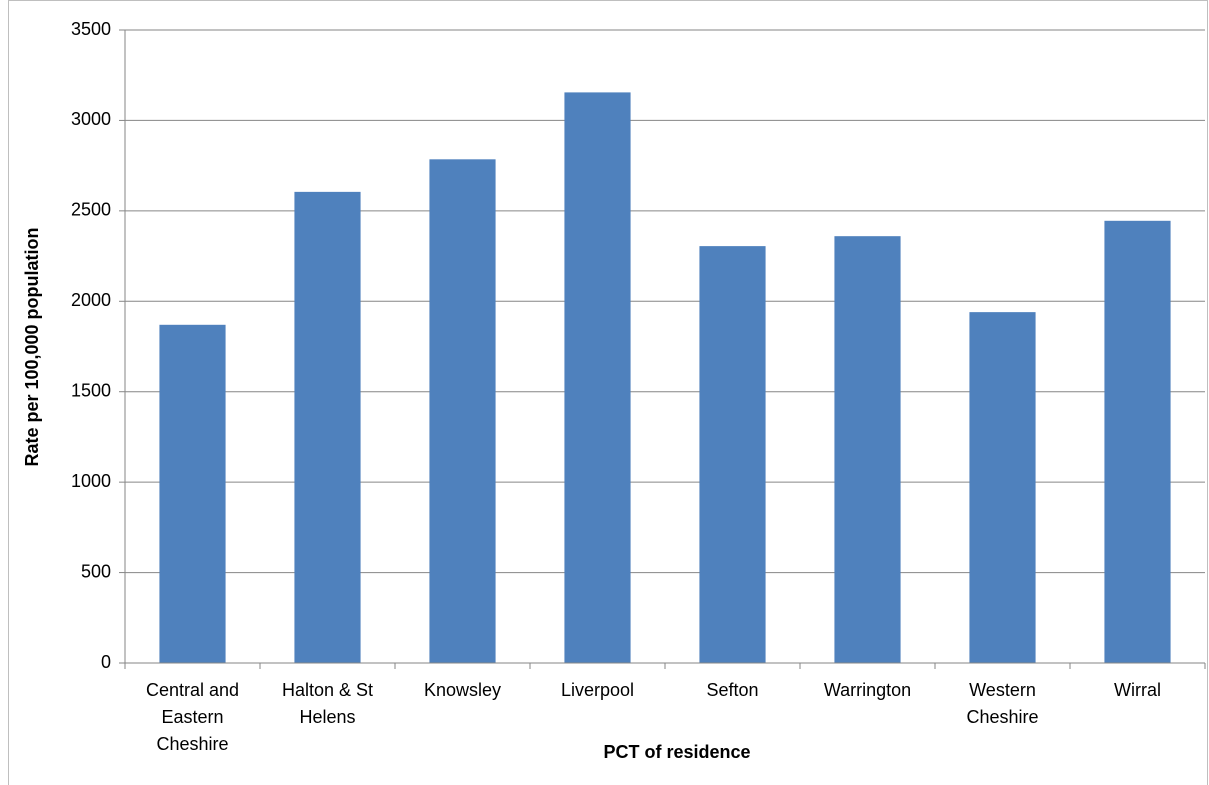 This screenshot has width=1209, height=785. I want to click on y-tick-label: 0, so click(106, 662).